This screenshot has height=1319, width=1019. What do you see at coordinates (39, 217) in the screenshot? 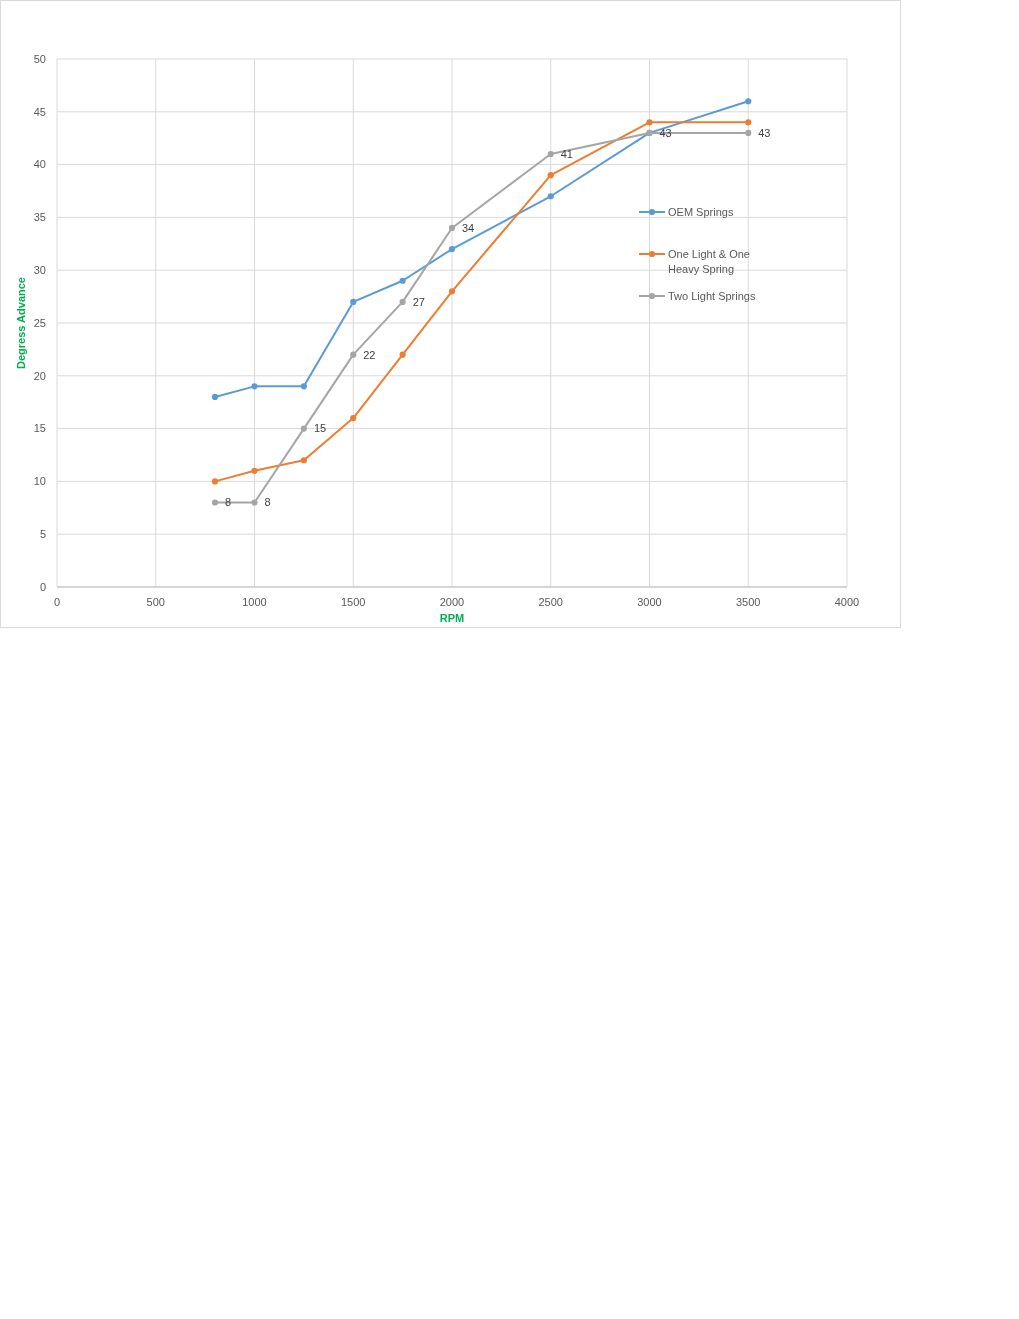
I see `y-tick-label: 35` at bounding box center [39, 217].